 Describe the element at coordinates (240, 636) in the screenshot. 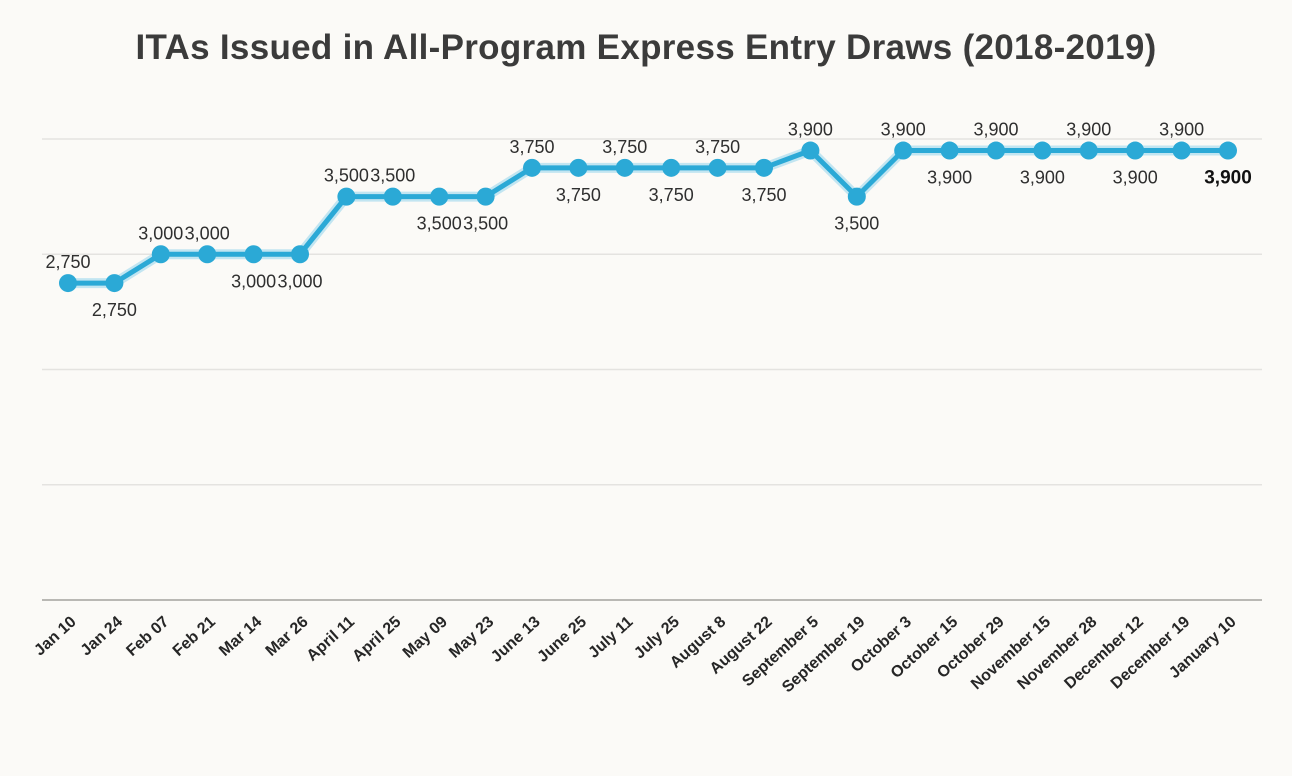

I see `x-axis-label: Mar 14` at that location.